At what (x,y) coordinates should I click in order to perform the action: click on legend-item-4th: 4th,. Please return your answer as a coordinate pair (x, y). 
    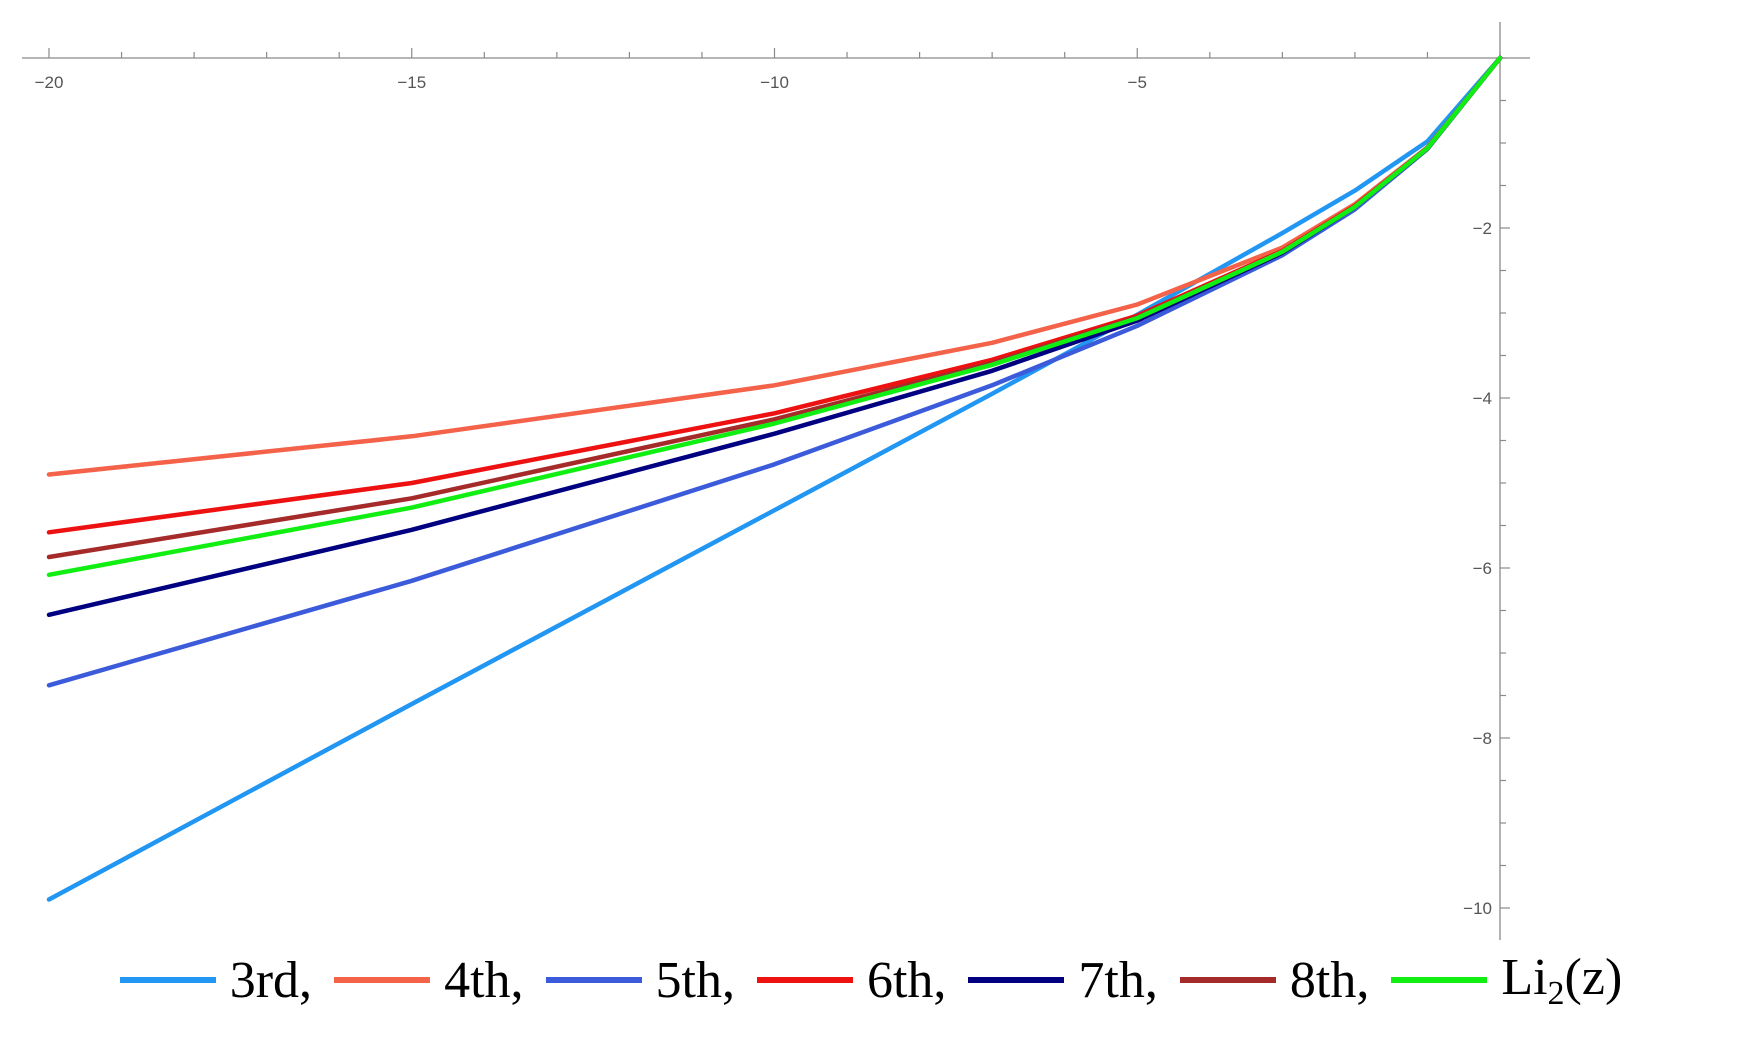
    Looking at the image, I should click on (429, 980).